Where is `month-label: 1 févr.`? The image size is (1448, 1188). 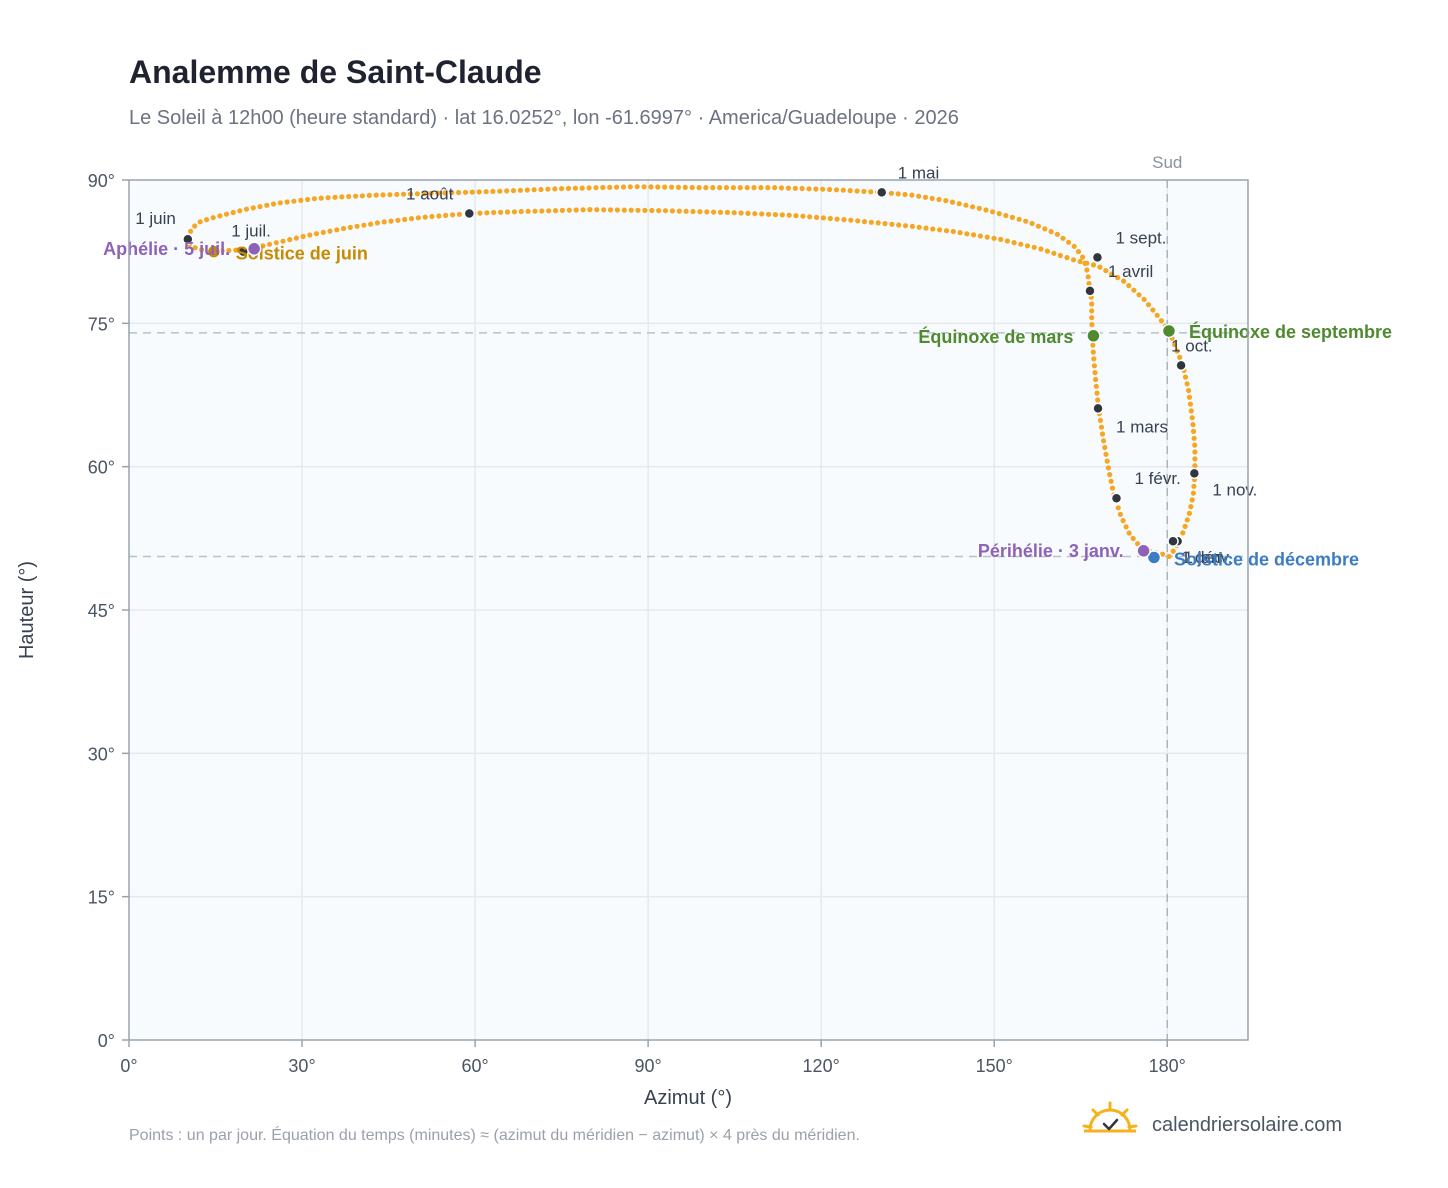
month-label: 1 févr. is located at coordinates (1157, 478).